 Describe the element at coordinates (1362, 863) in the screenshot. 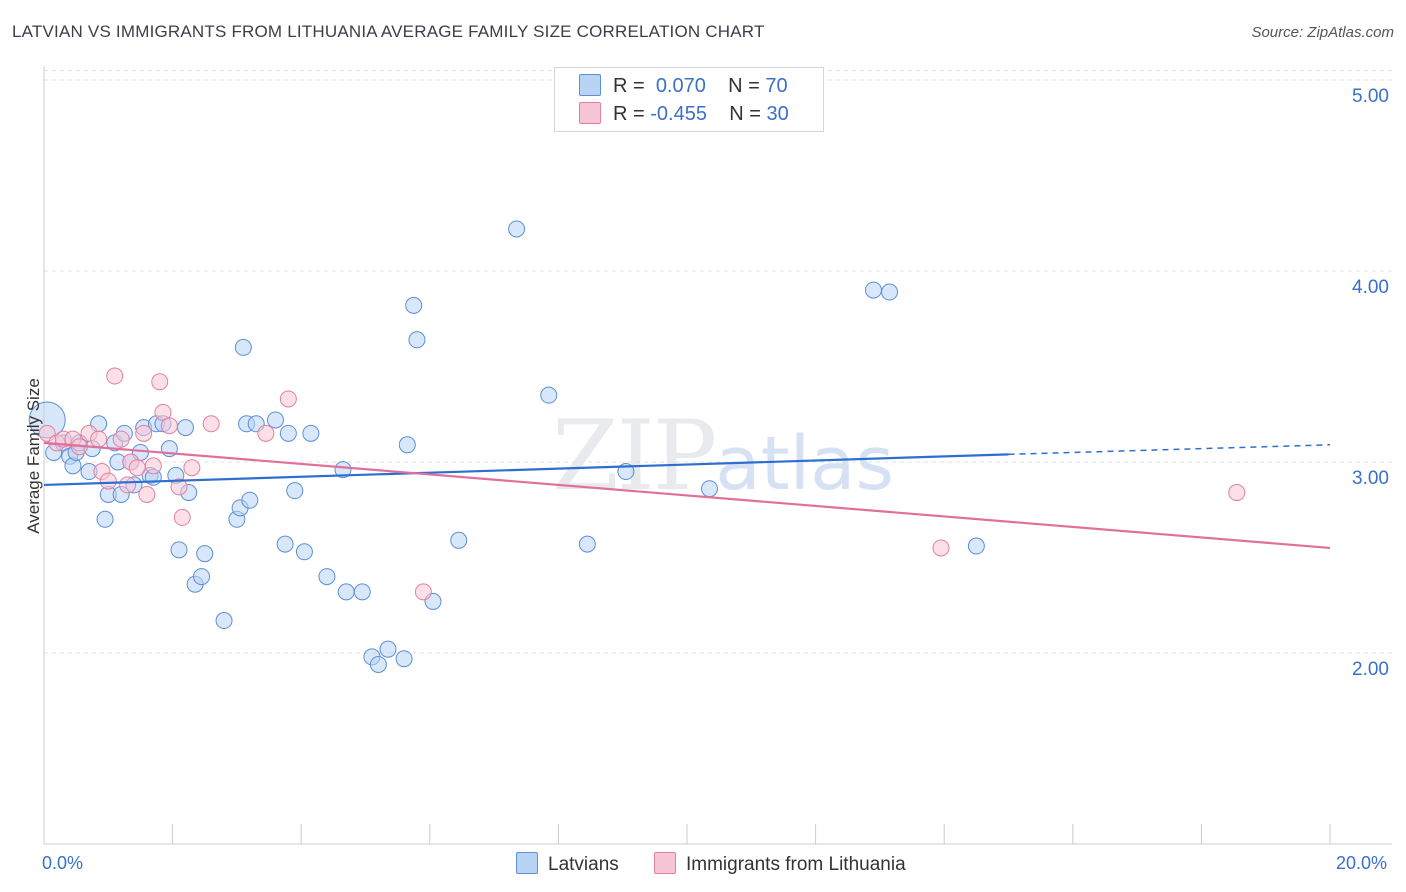

I see `x-tick-label-max: 20.0%` at that location.